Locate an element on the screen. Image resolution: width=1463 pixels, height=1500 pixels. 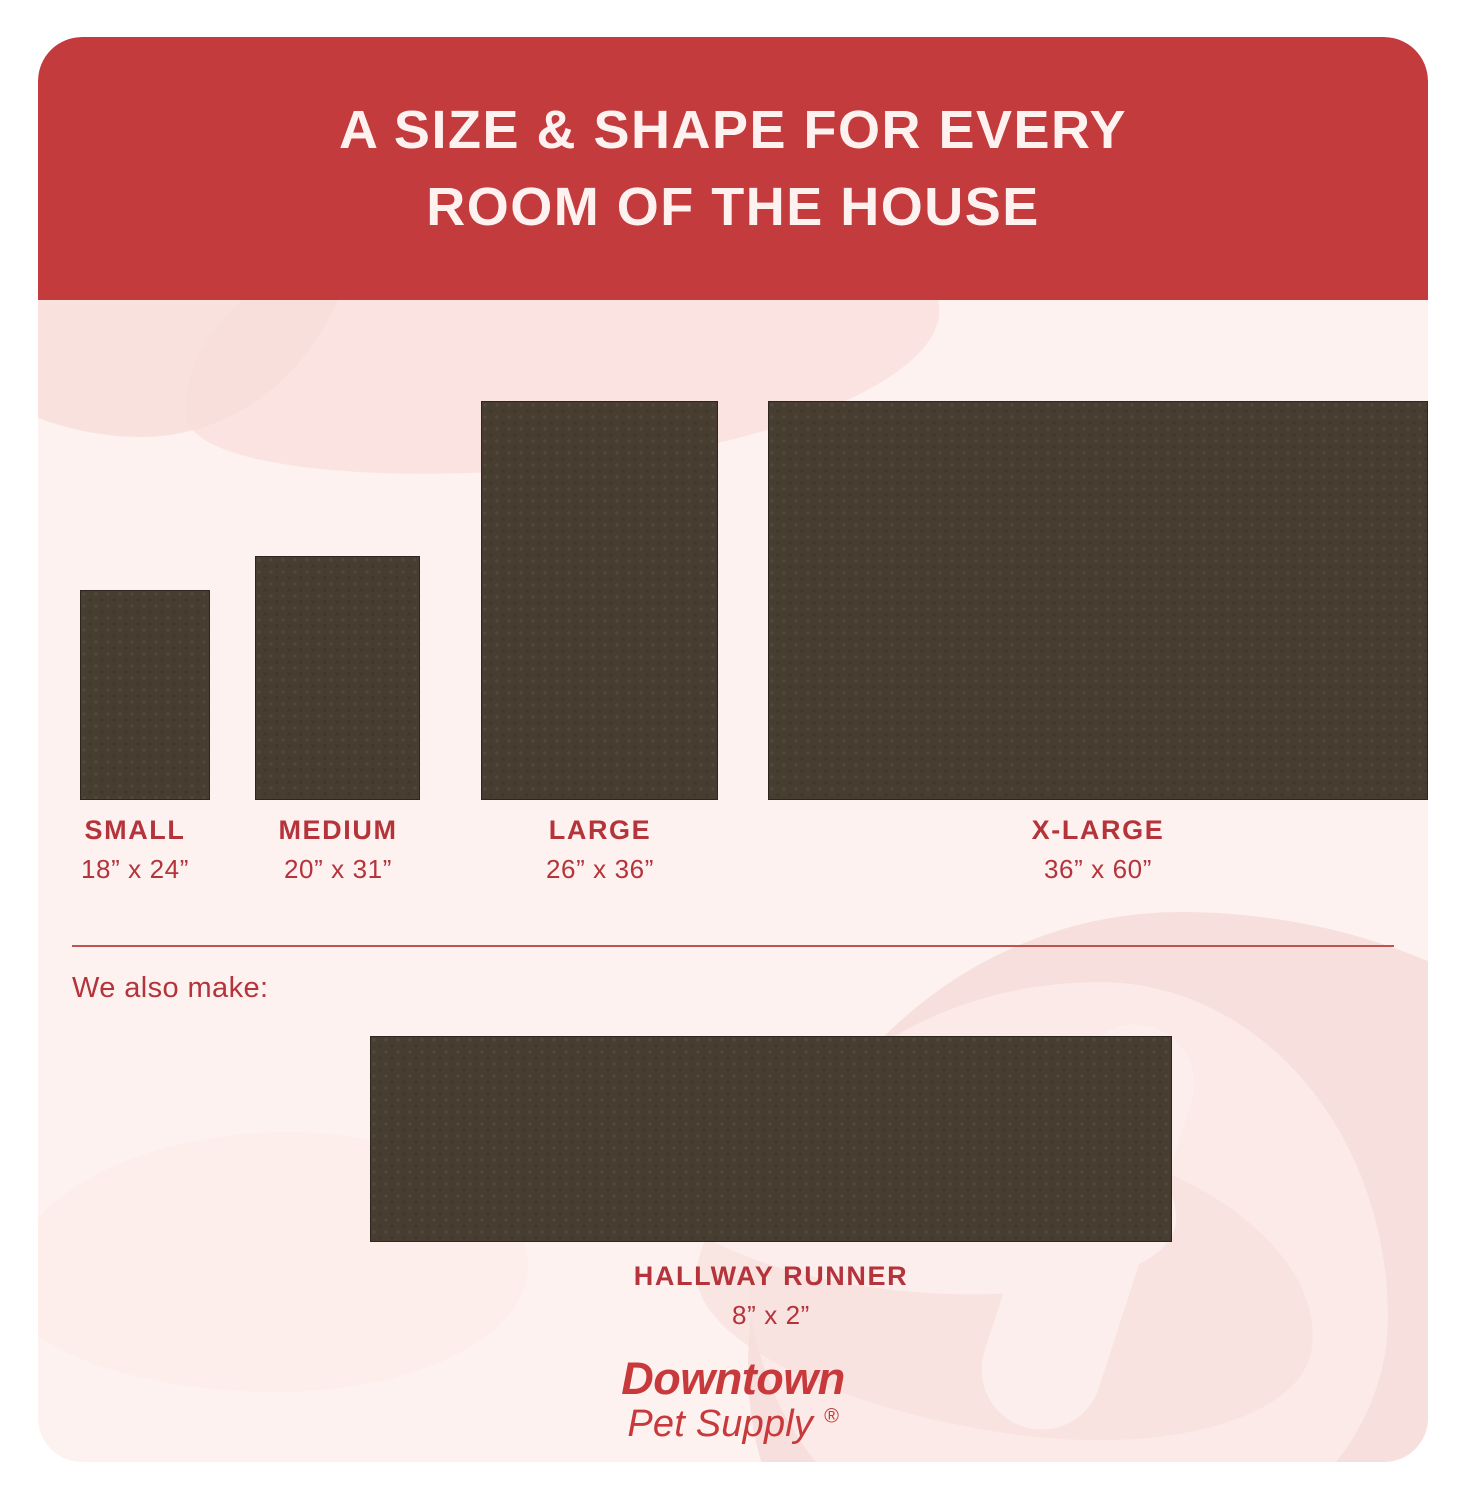
mat-name-small: SMALL is located at coordinates (135, 830).